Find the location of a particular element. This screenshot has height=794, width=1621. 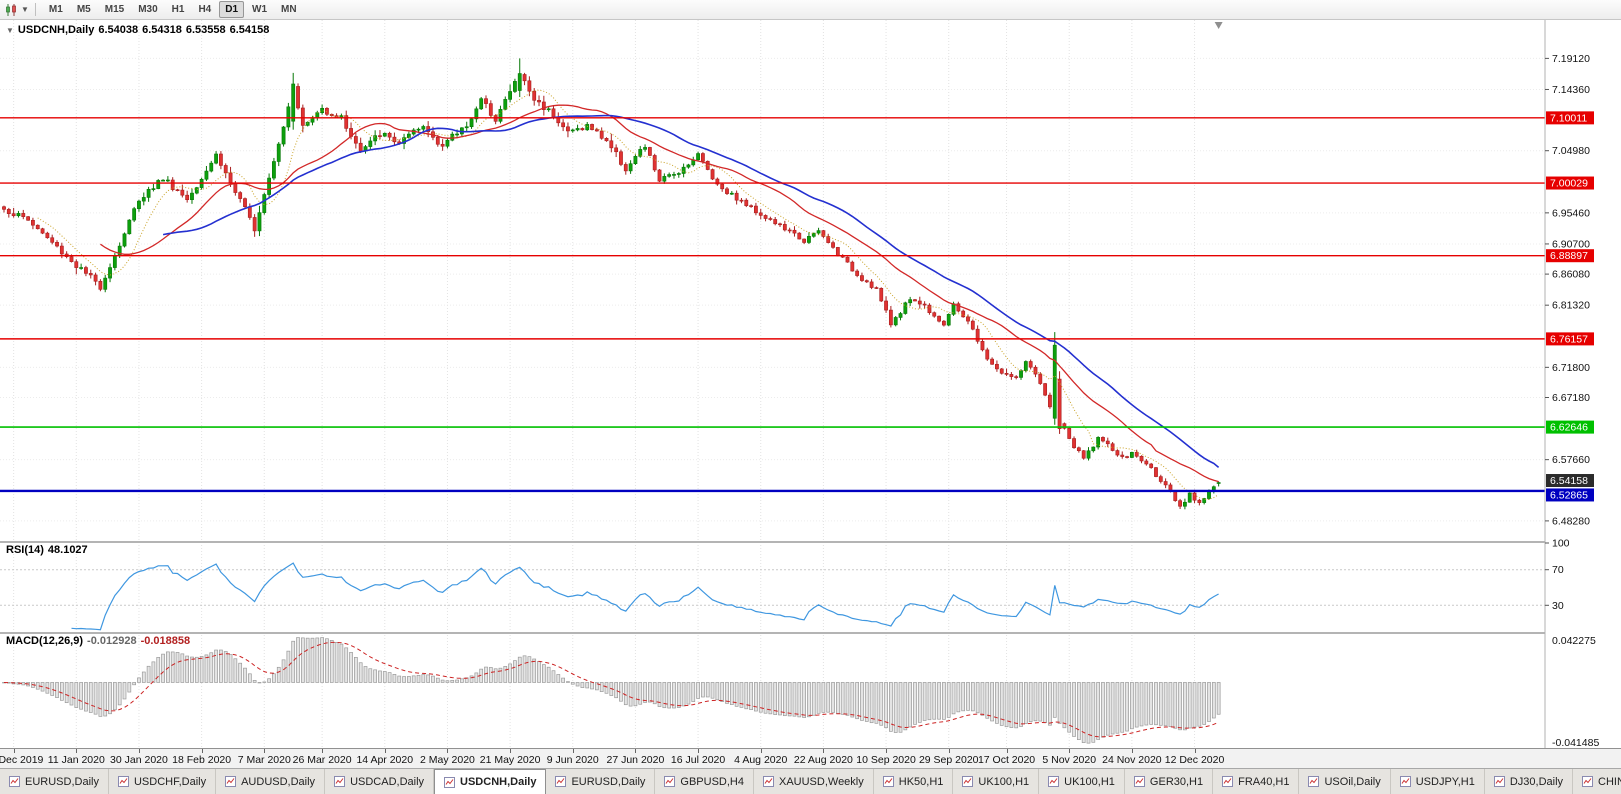

chart-tab-label: GBPUSD,H4 is located at coordinates (712, 781).